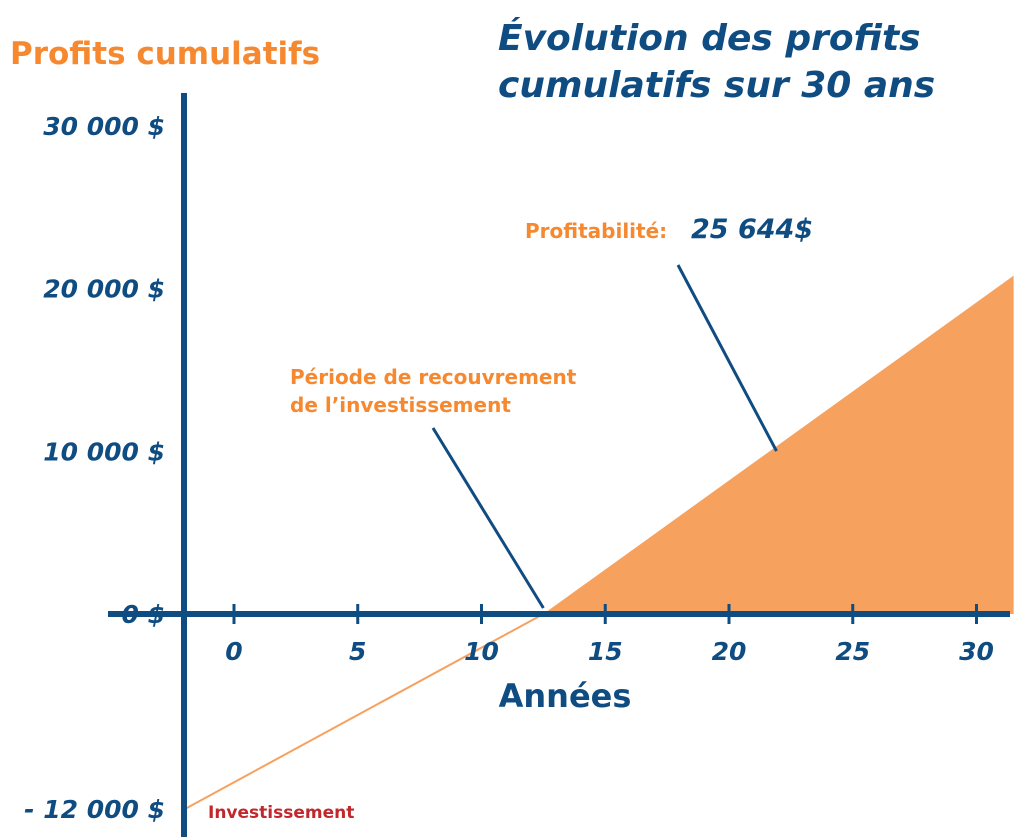  I want to click on payback-leader-line, so click(488, 518).